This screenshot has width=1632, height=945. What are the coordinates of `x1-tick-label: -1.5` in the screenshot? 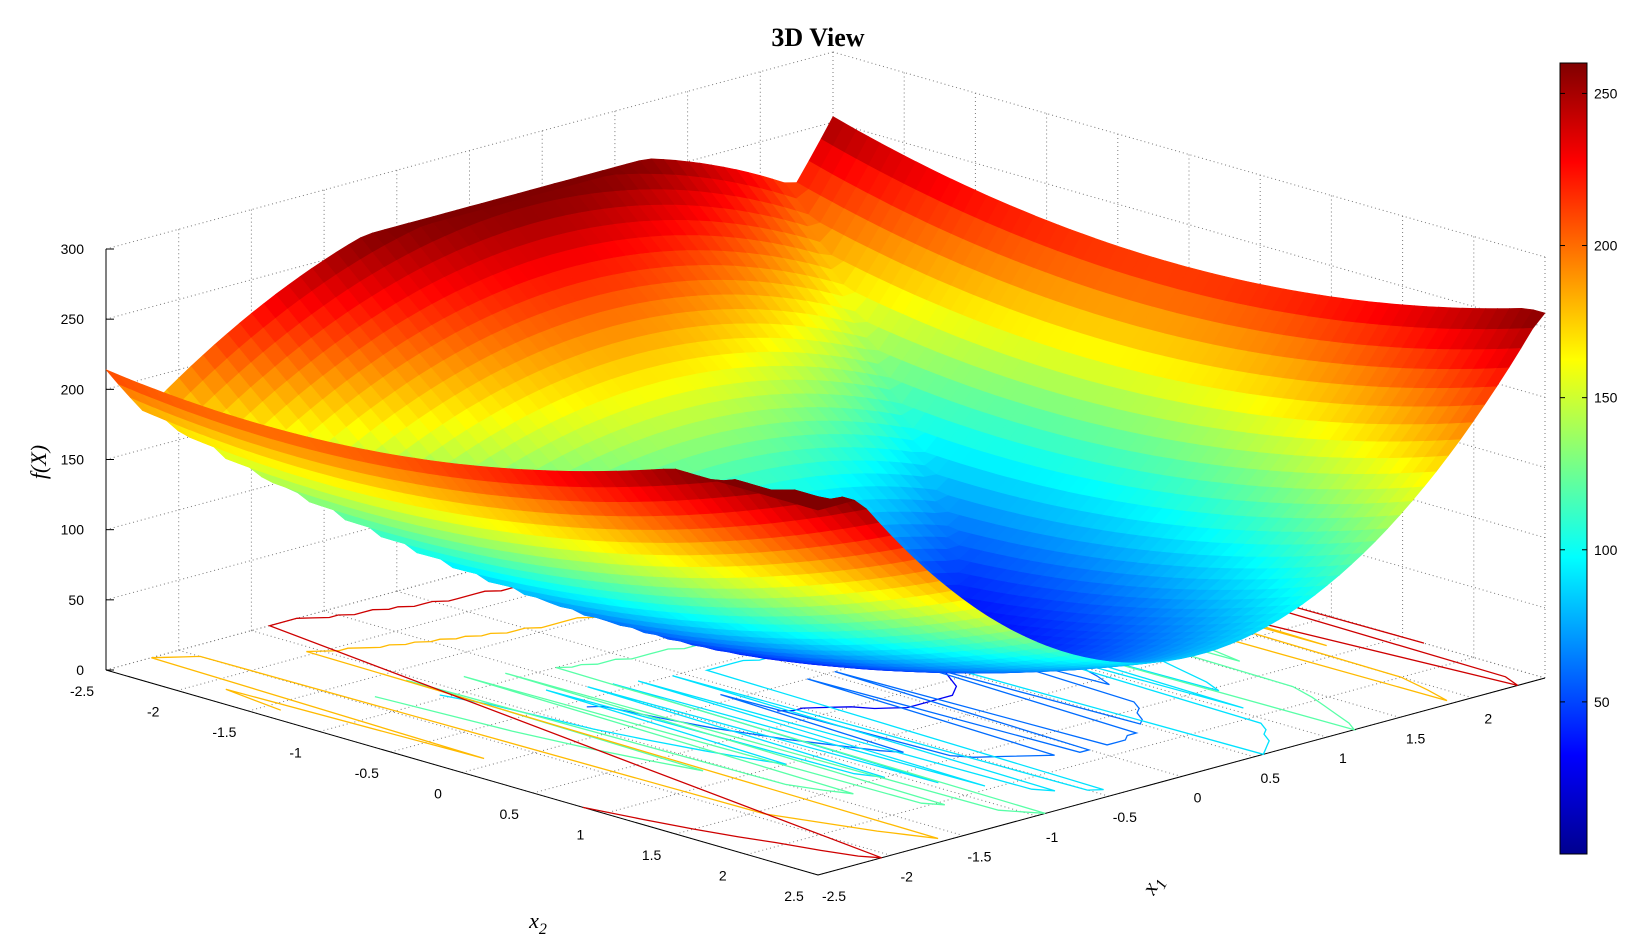 It's located at (979, 857).